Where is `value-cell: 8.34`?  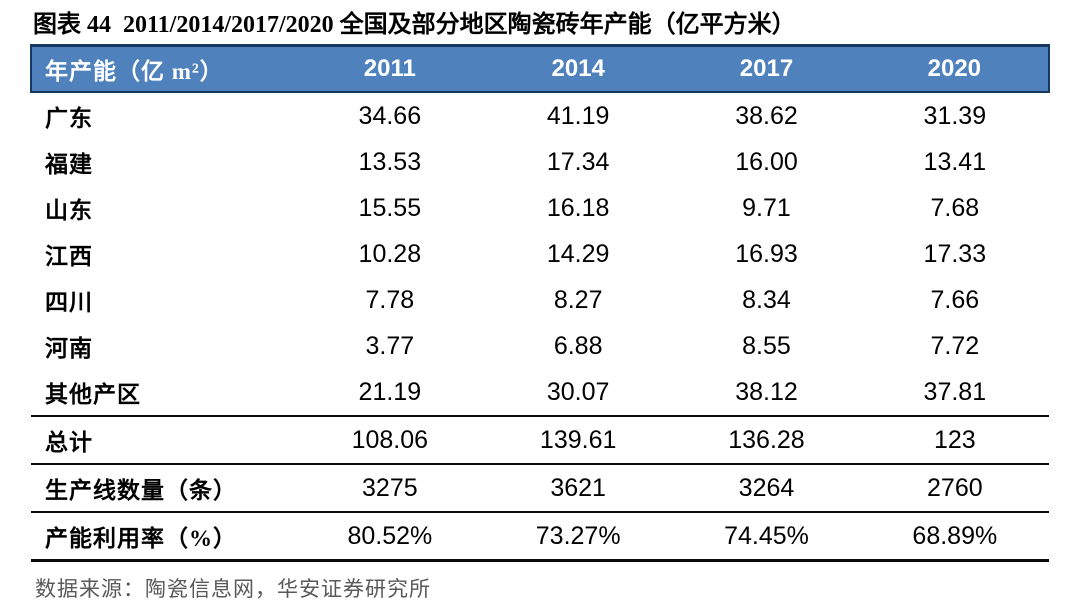
value-cell: 8.34 is located at coordinates (766, 299).